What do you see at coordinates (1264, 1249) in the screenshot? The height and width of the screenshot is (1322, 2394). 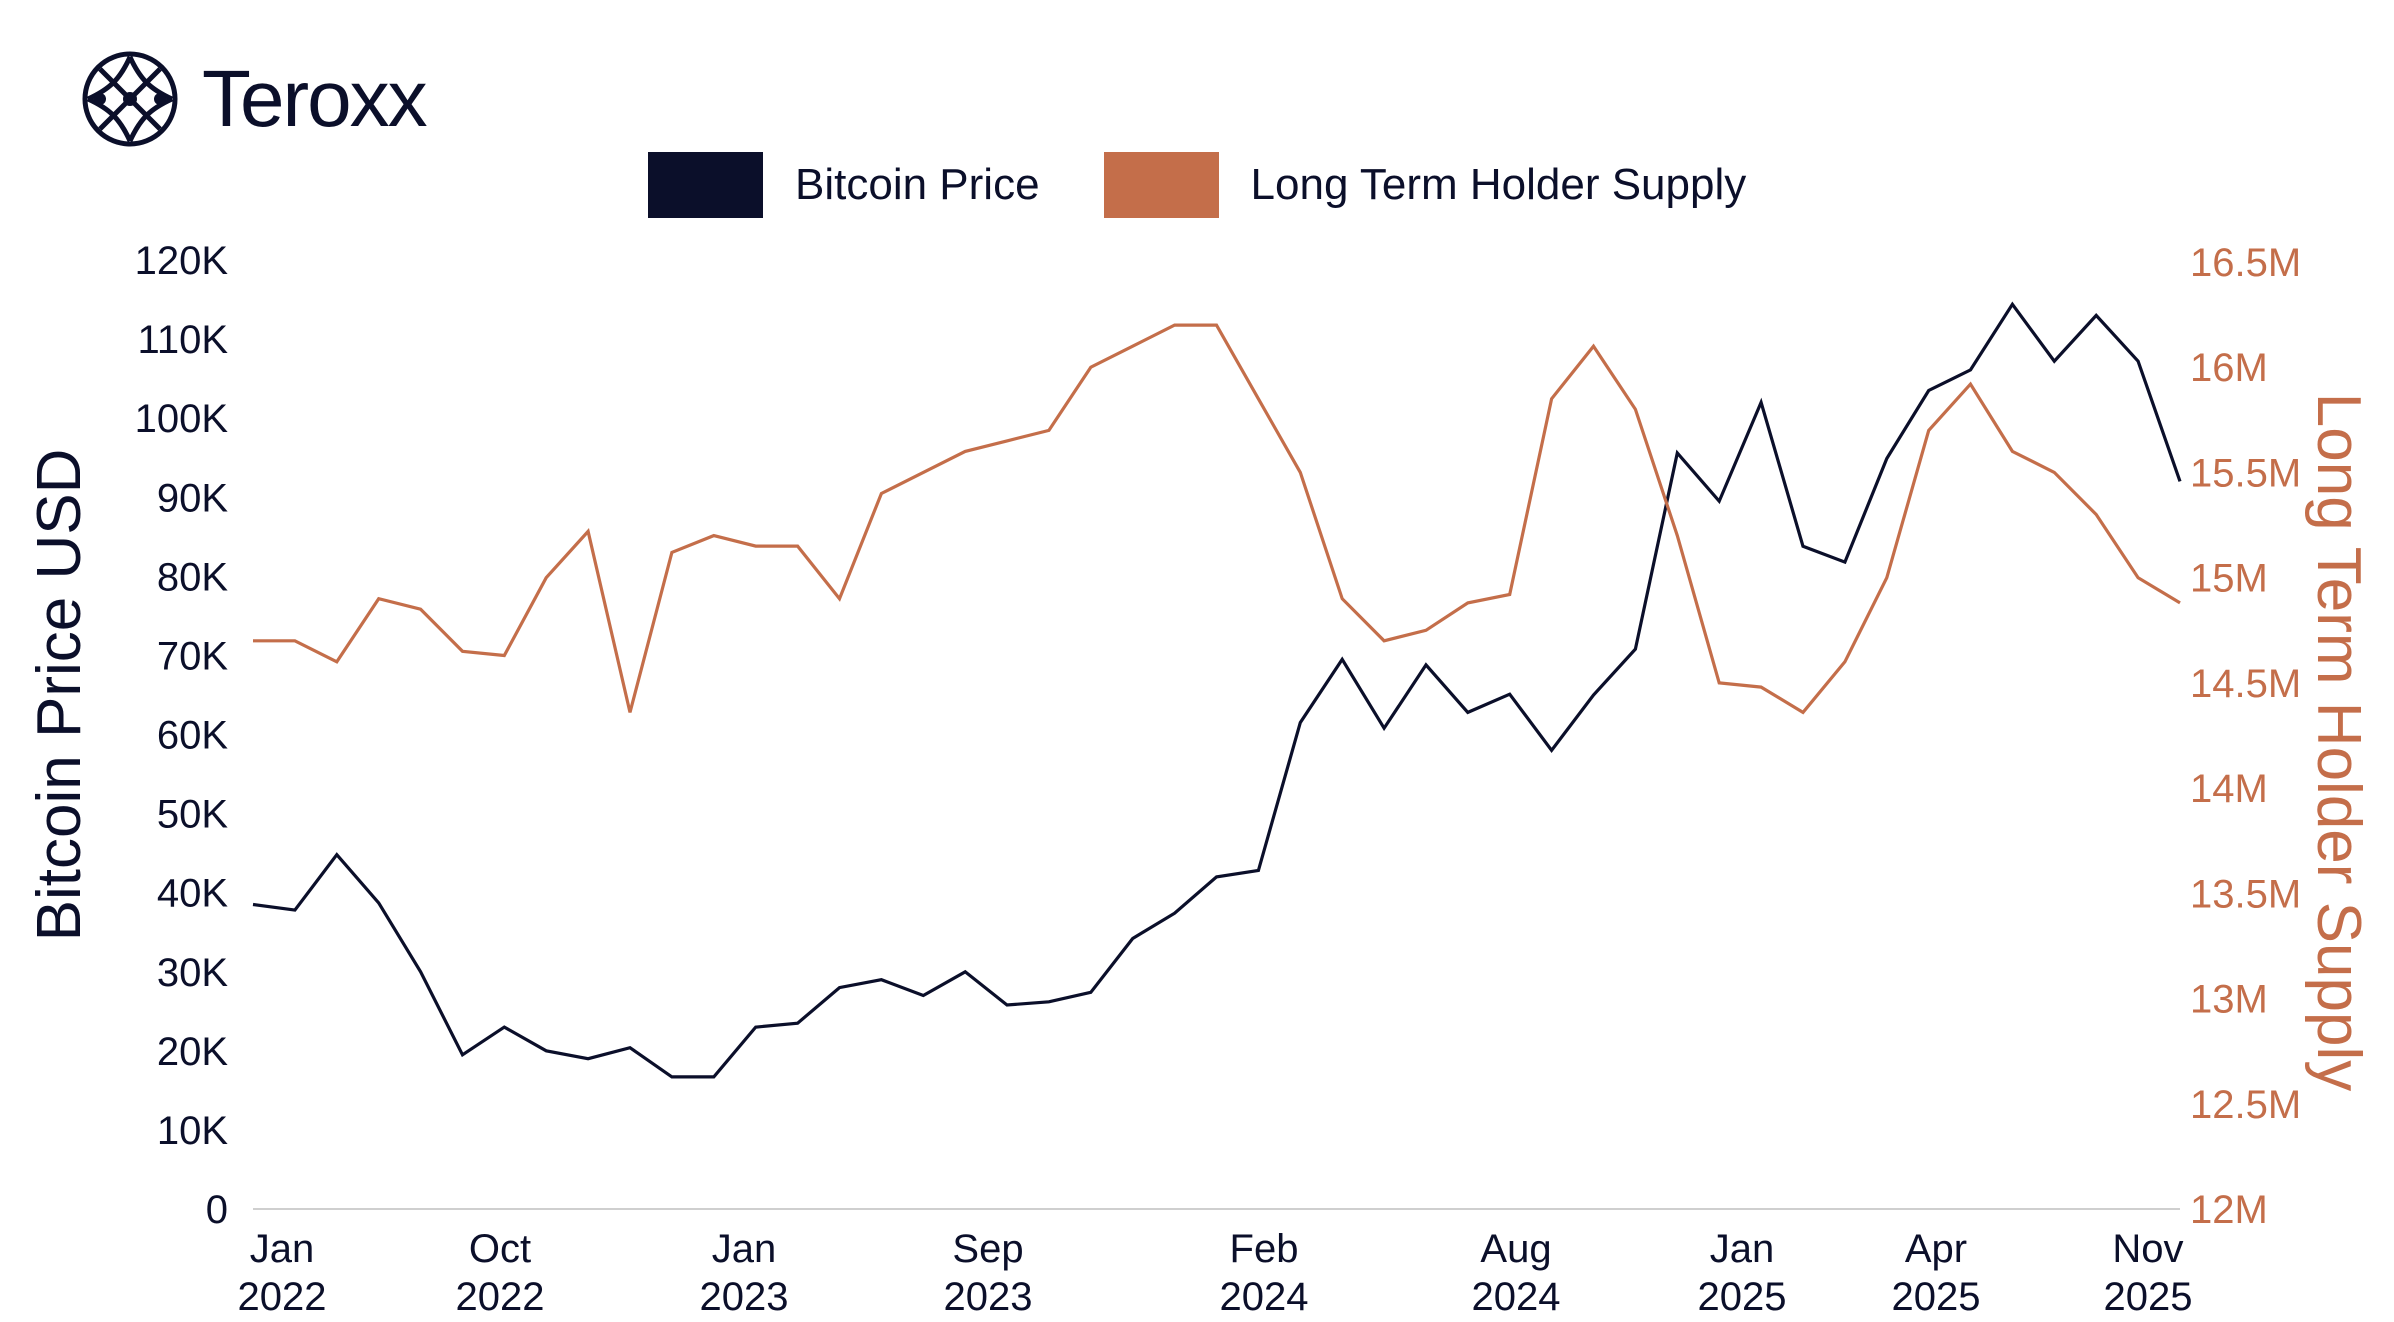 I see `x-tick-label-month: Feb` at bounding box center [1264, 1249].